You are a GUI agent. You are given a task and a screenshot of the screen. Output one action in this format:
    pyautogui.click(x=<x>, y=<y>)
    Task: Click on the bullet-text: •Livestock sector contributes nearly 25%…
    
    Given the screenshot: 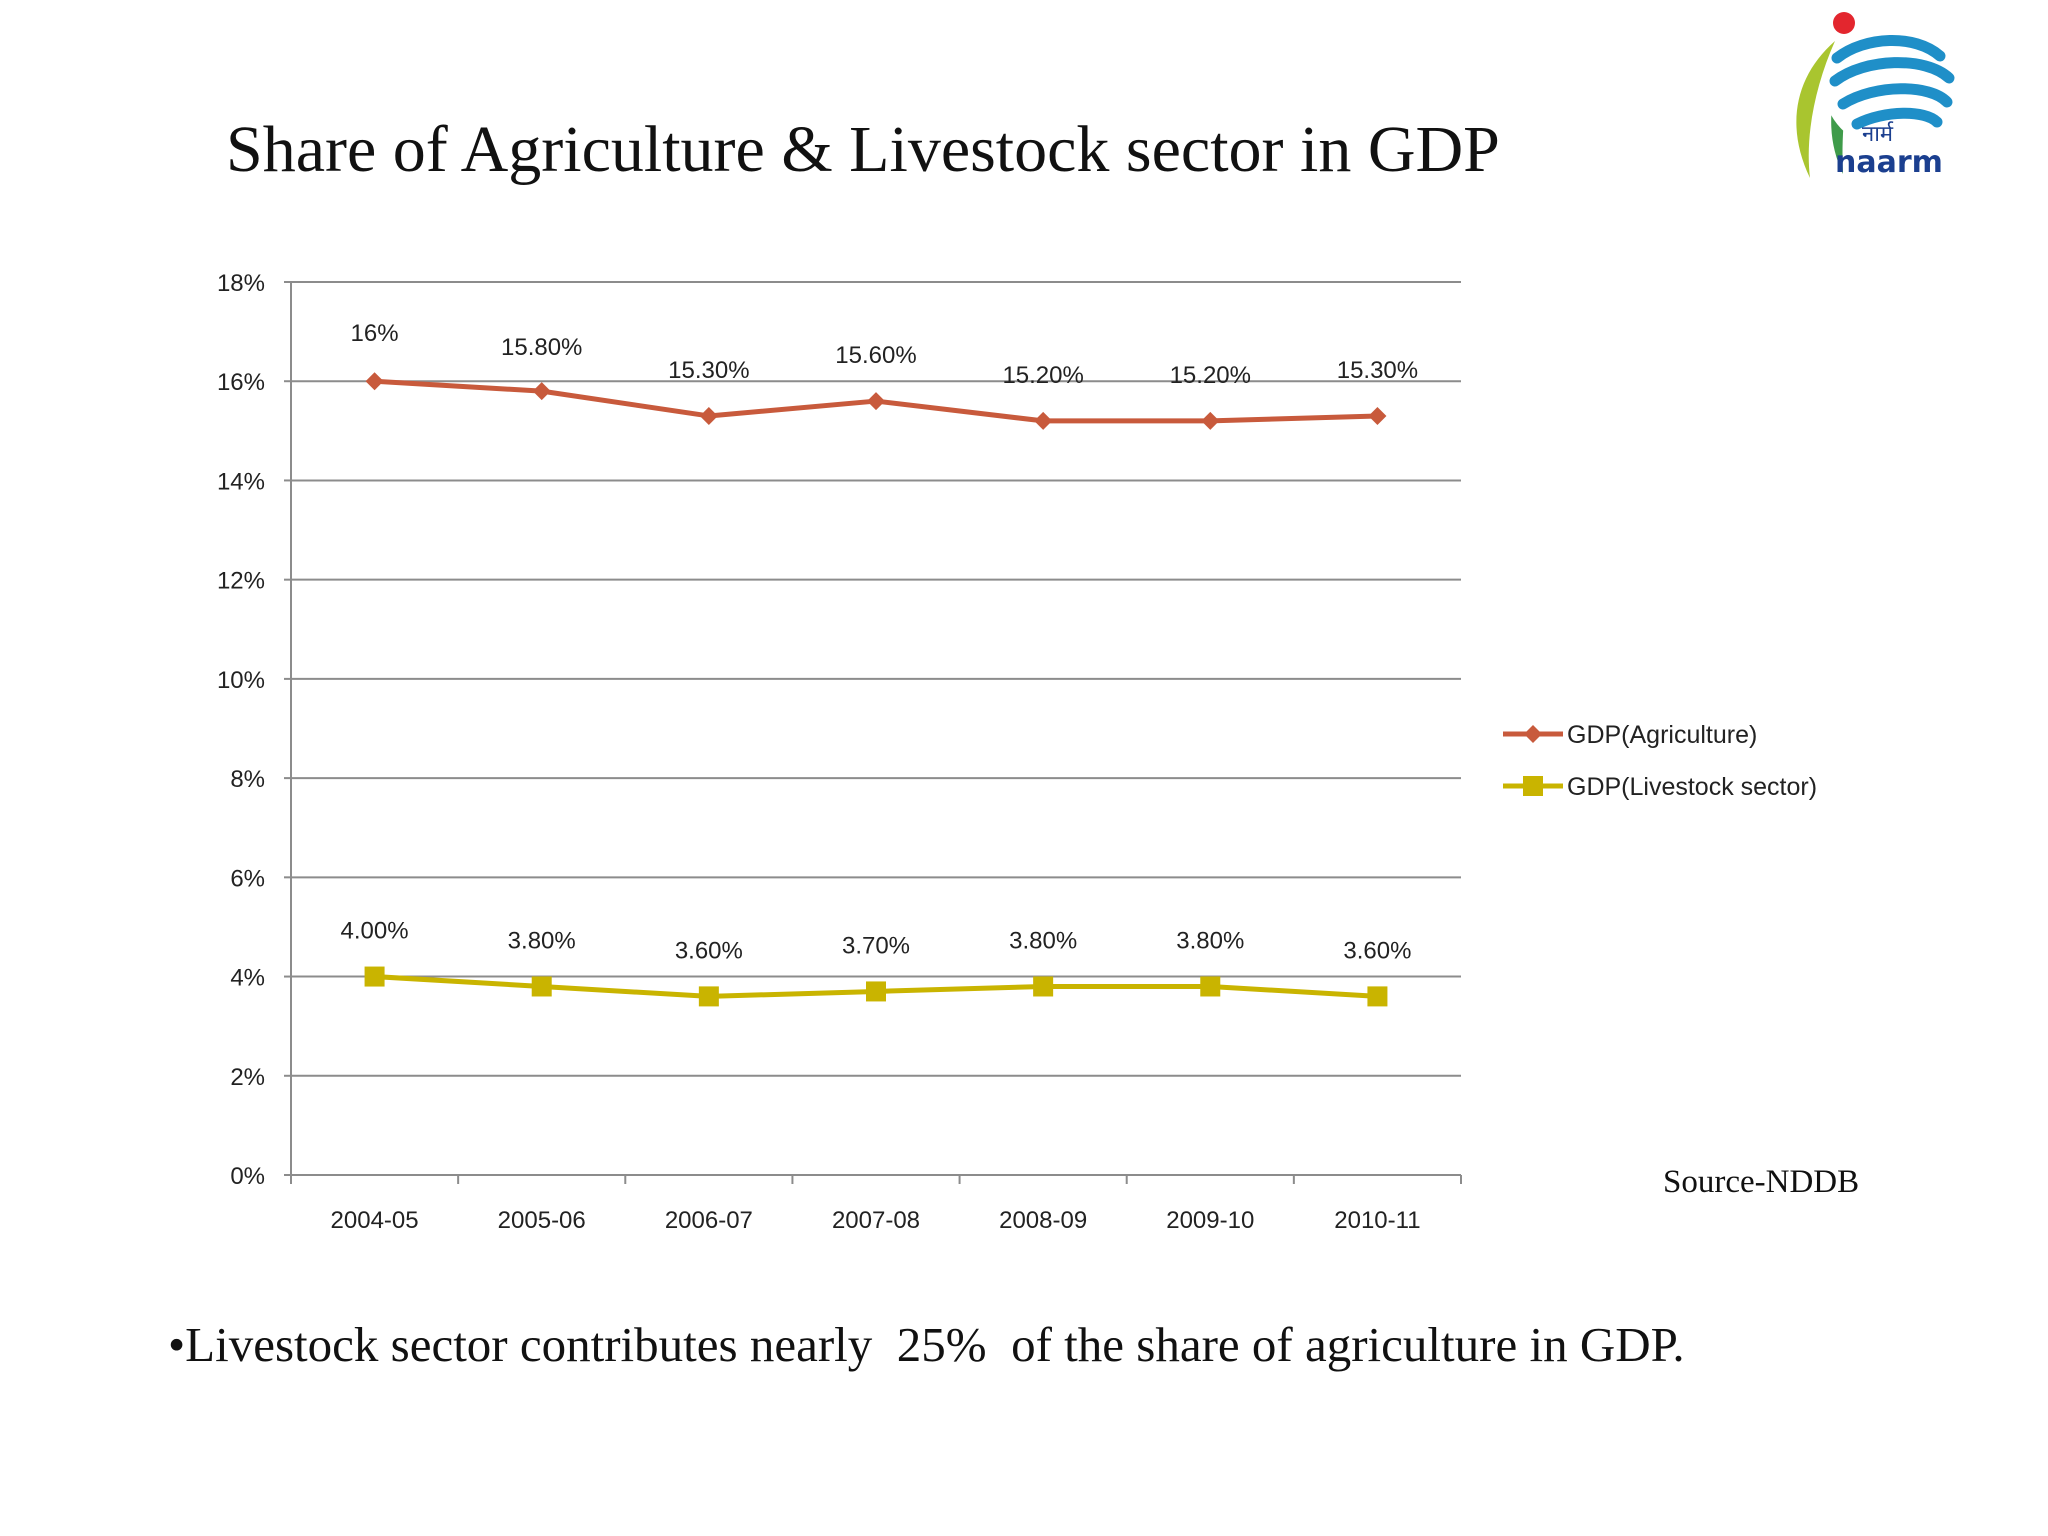 What is the action you would take?
    pyautogui.click(x=926, y=1344)
    